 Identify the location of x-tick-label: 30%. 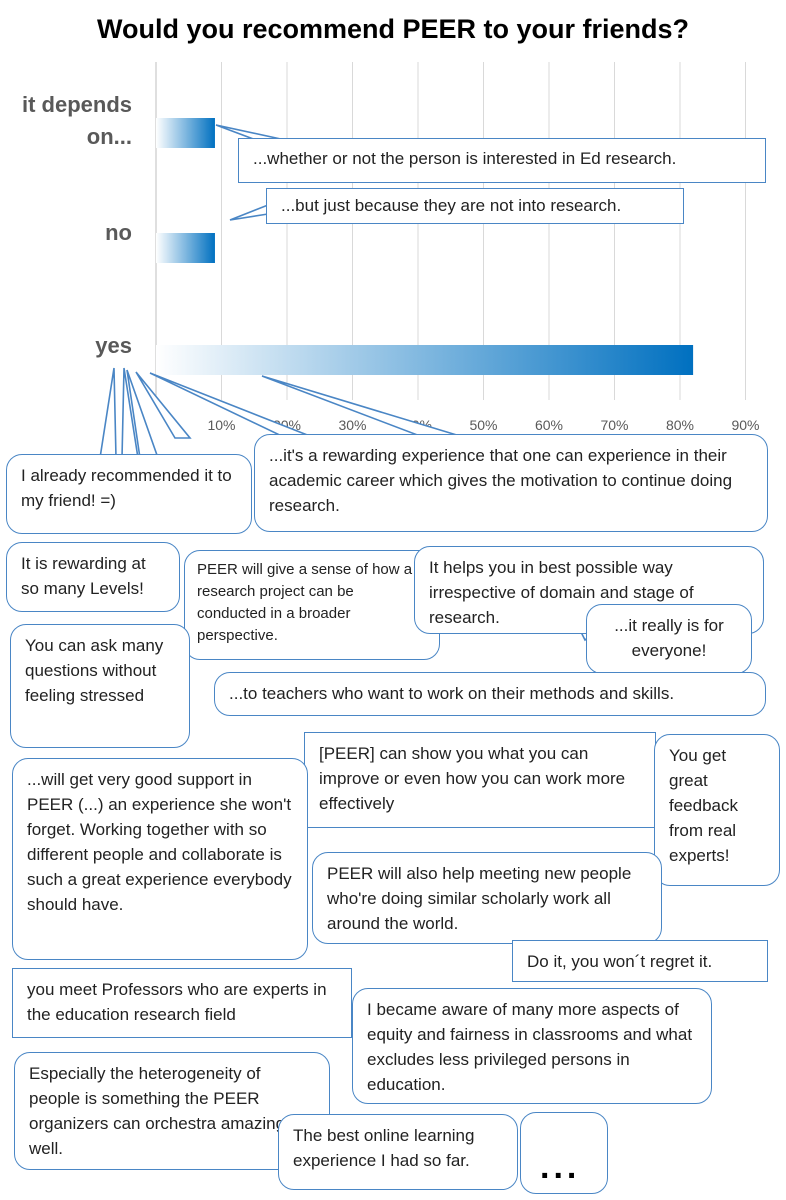
(352, 425).